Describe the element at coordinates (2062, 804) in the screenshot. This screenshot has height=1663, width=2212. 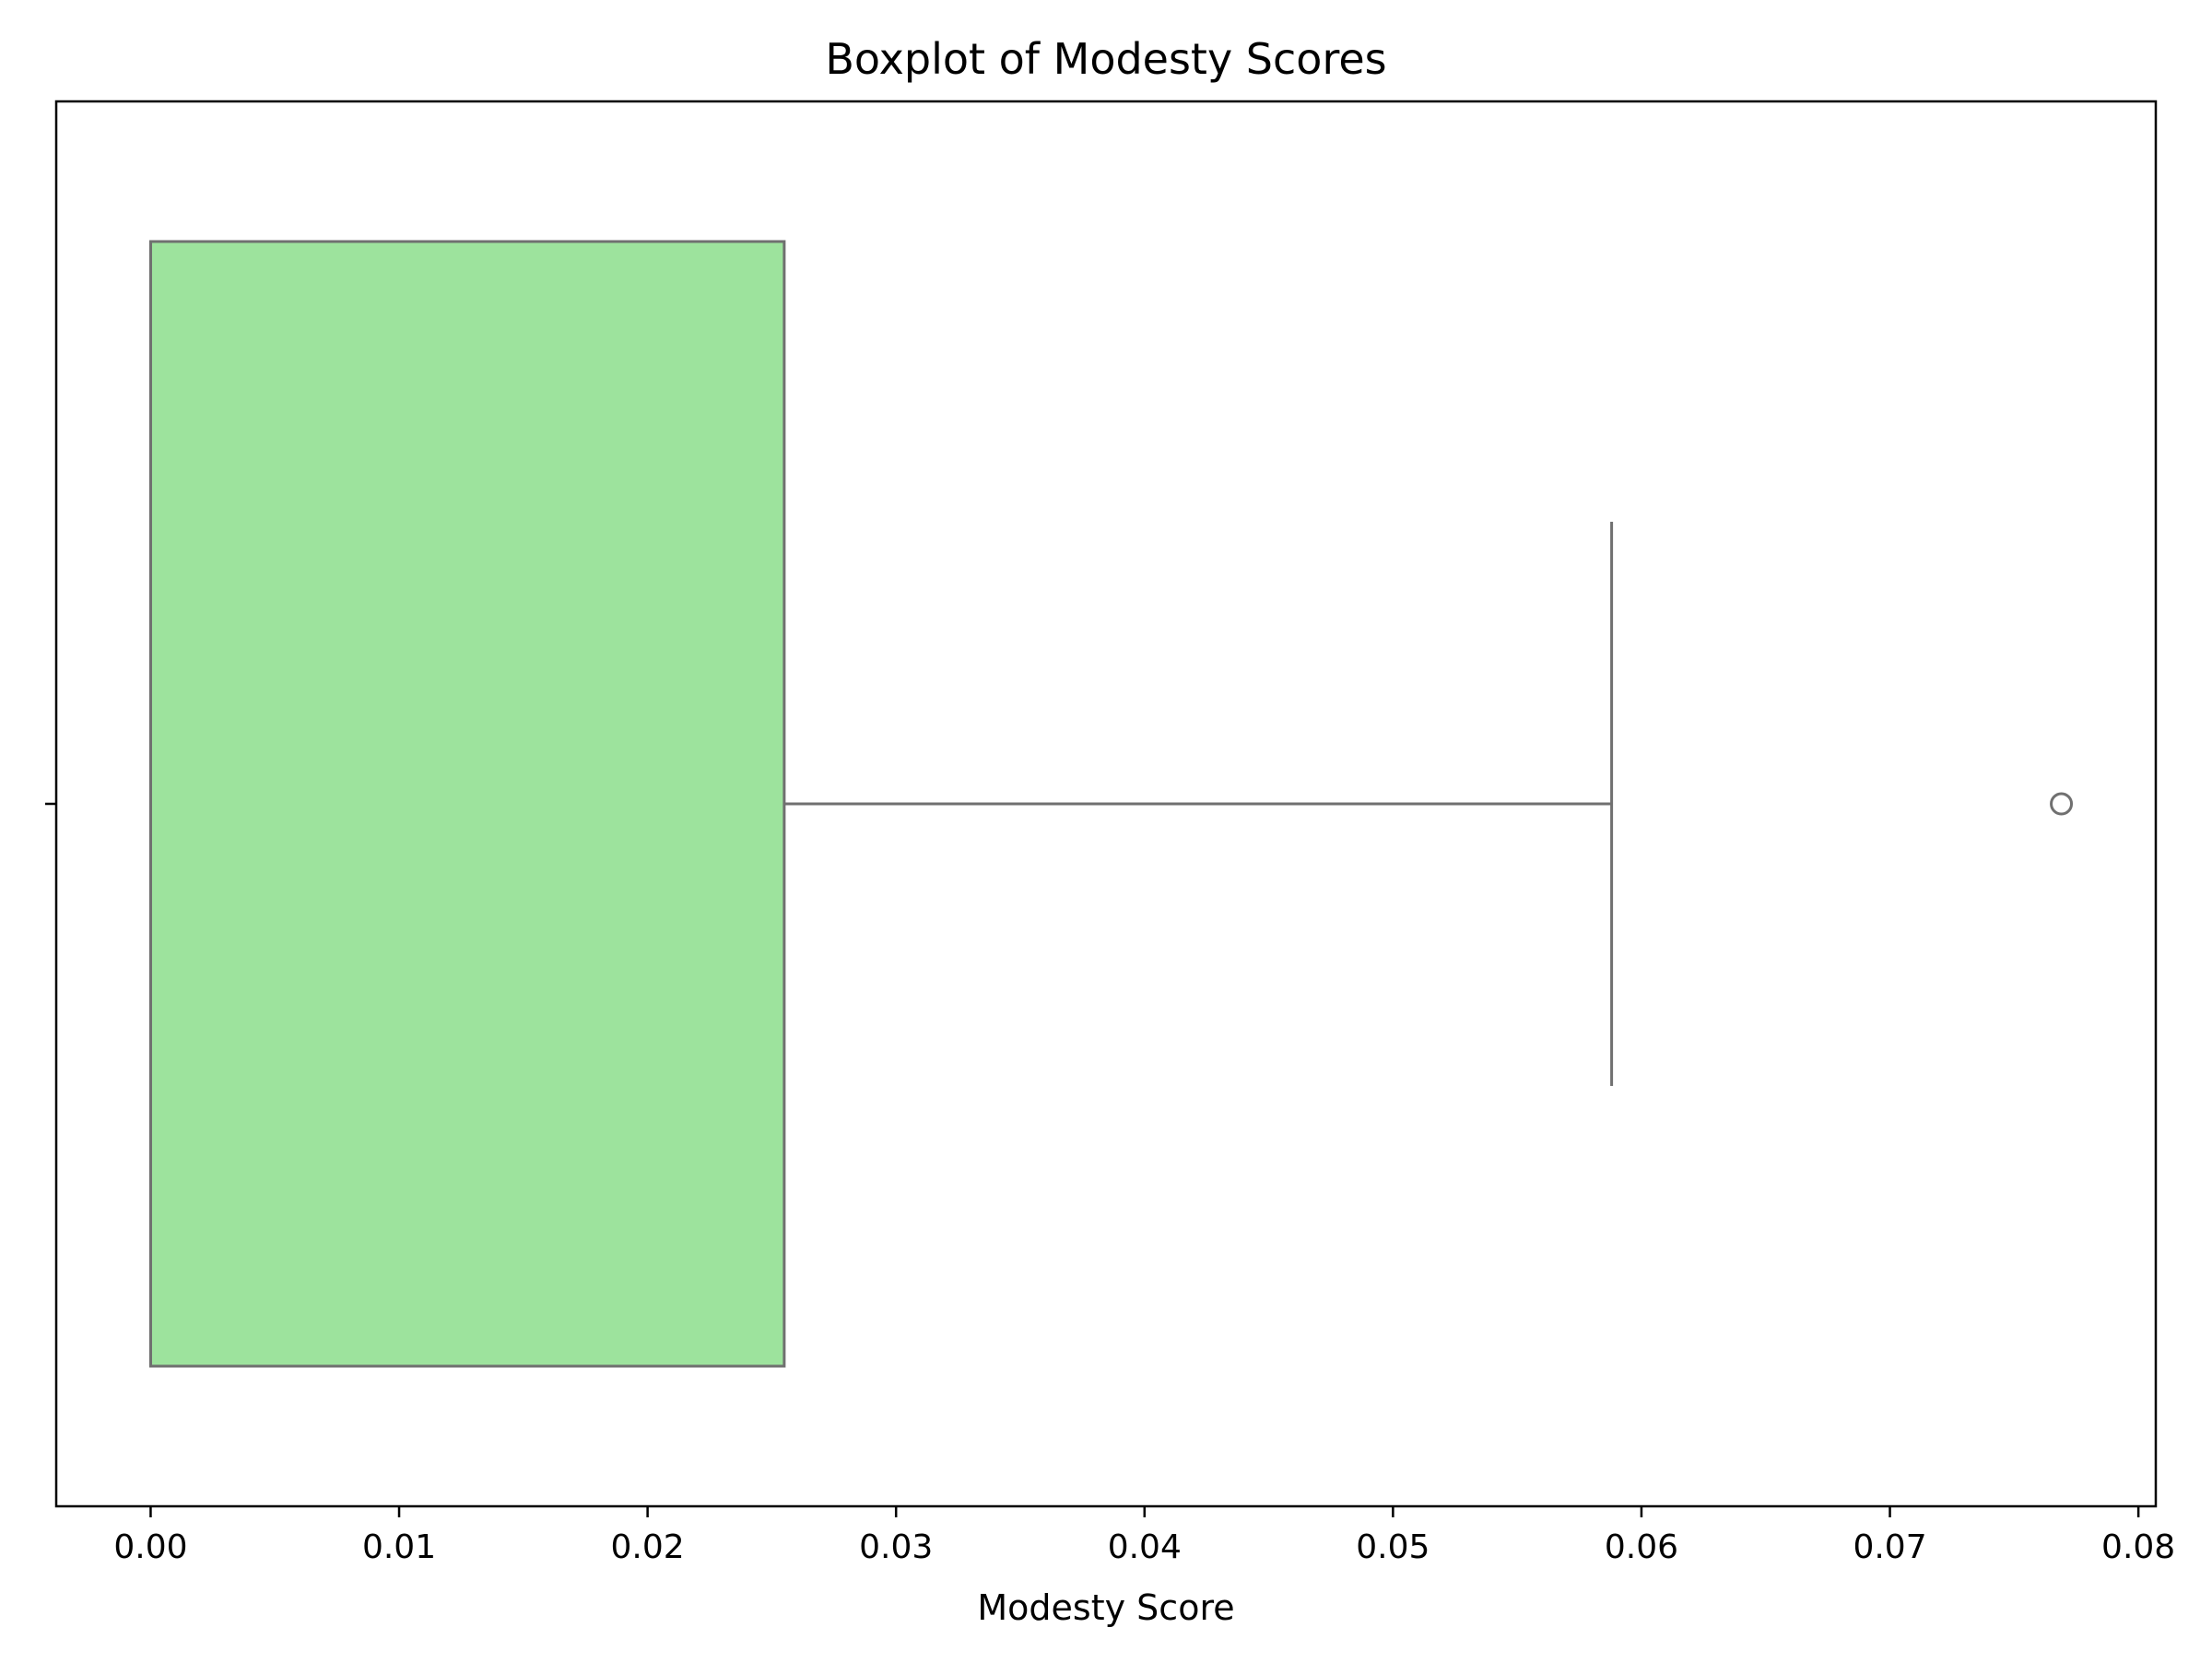
I see `outlier-point` at that location.